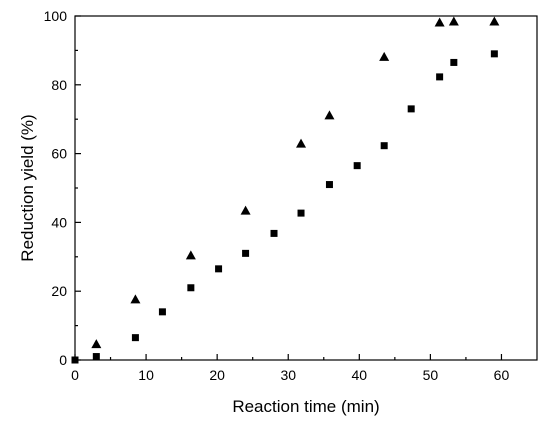  What do you see at coordinates (59, 222) in the screenshot?
I see `y-tick-label: 40` at bounding box center [59, 222].